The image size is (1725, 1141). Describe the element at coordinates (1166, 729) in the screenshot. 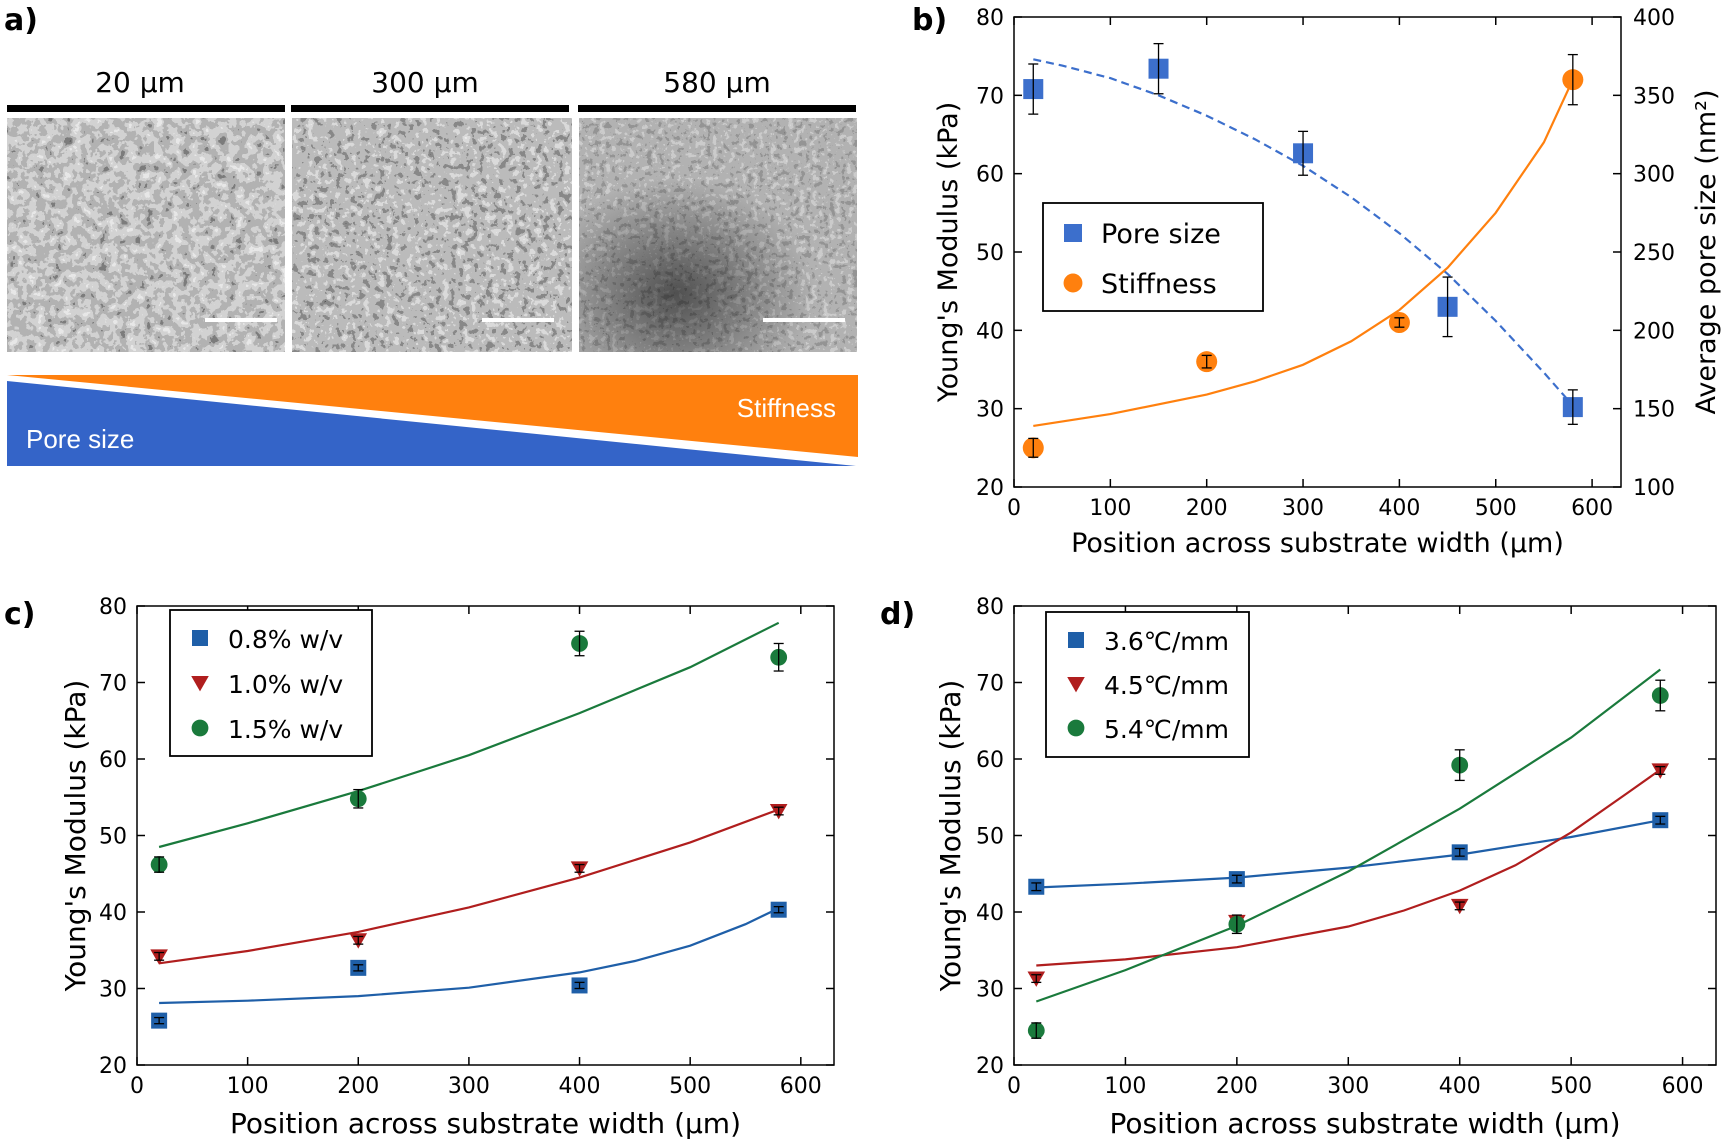

I see `legend-label: 5.4℃/mm` at that location.